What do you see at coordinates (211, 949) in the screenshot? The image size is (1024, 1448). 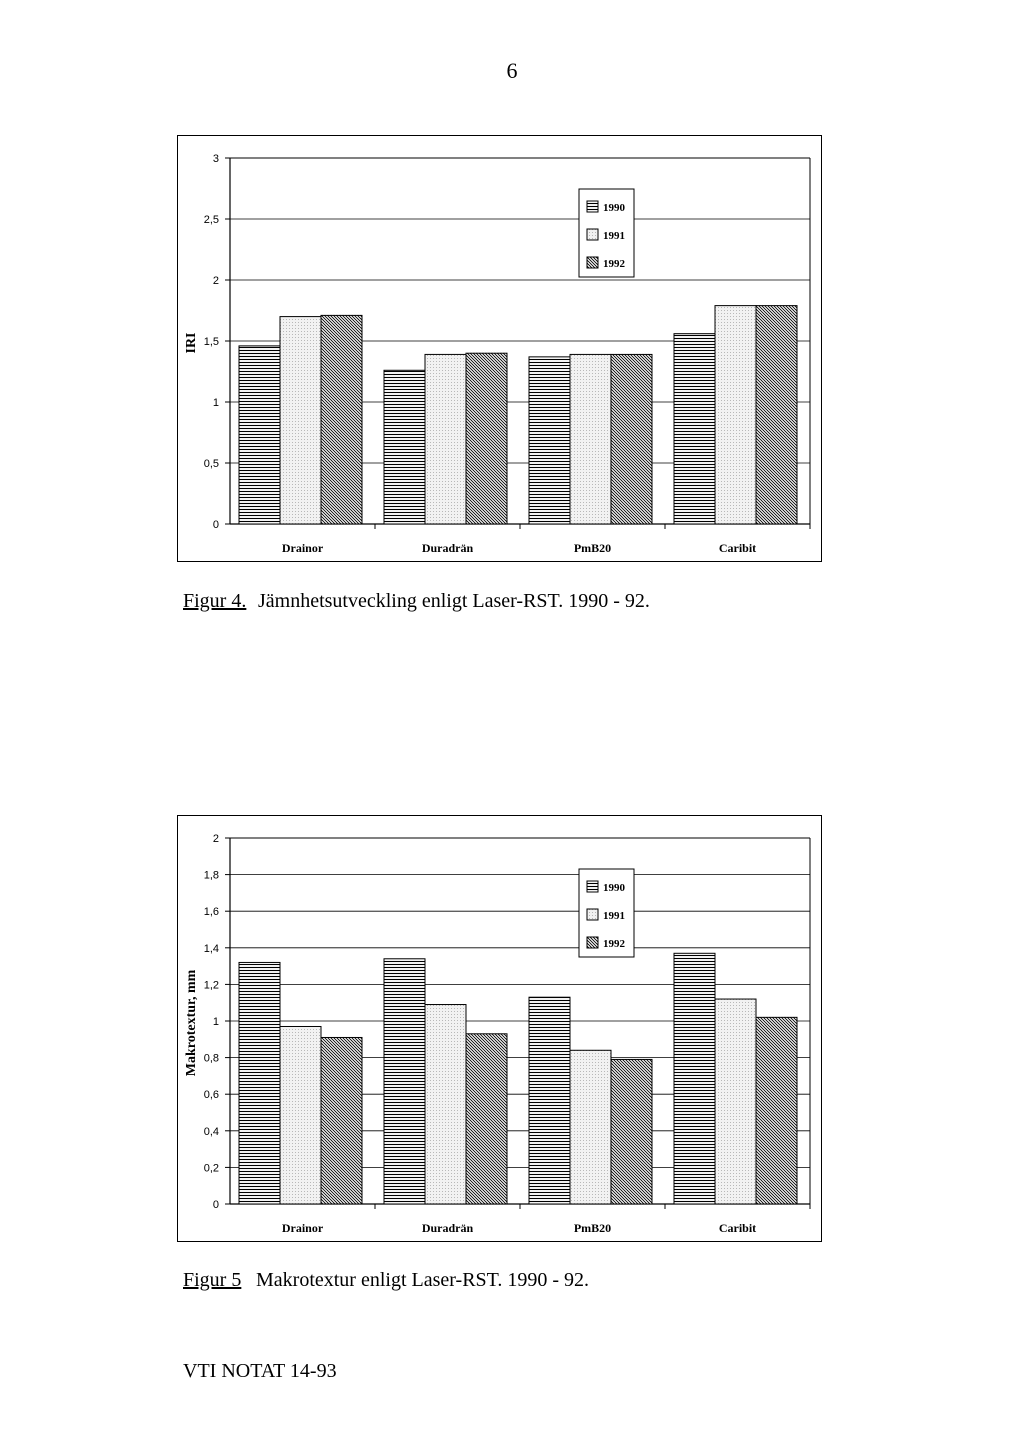 I see `y-tick-label: 1,4` at bounding box center [211, 949].